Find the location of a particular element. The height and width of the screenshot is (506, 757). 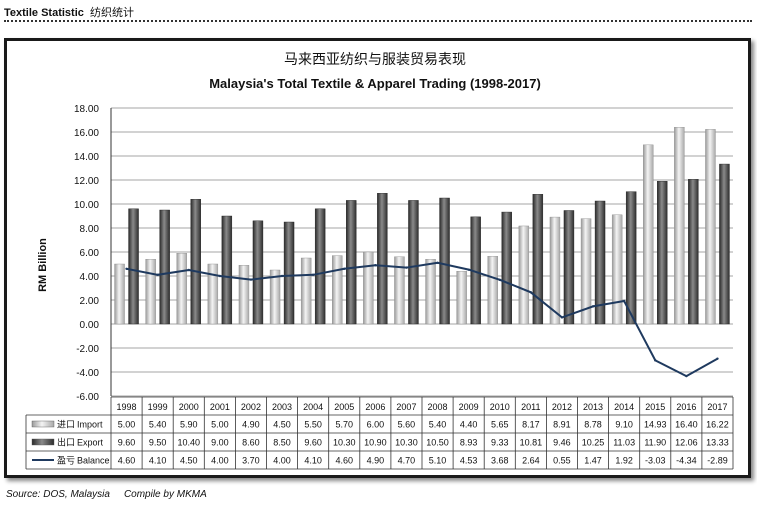

y-tick-label: -4.00 is located at coordinates (87, 373).